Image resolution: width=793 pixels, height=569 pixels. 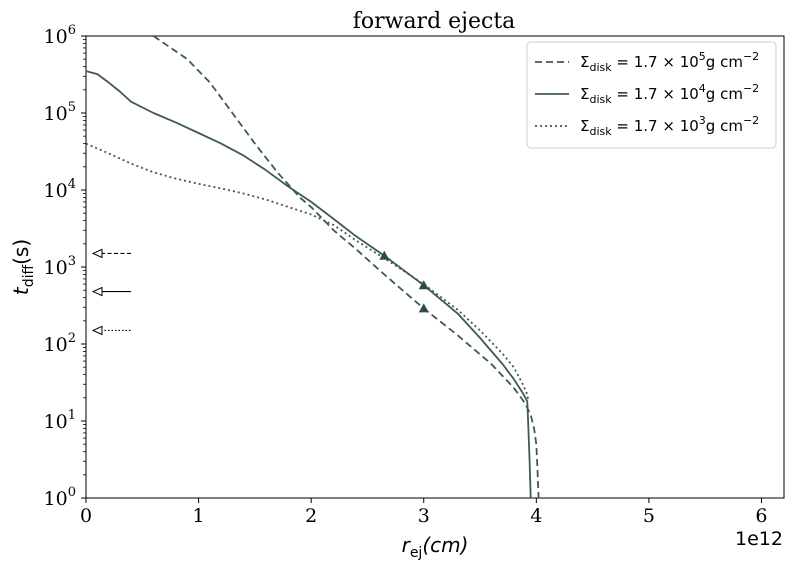 I want to click on x-tick-label: 0, so click(x=86, y=516).